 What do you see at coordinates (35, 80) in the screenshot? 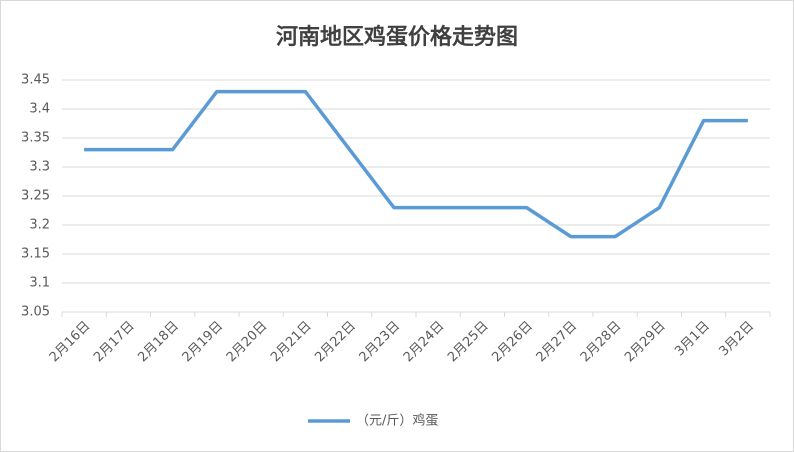
I see `y-tick-label: 3.45` at bounding box center [35, 80].